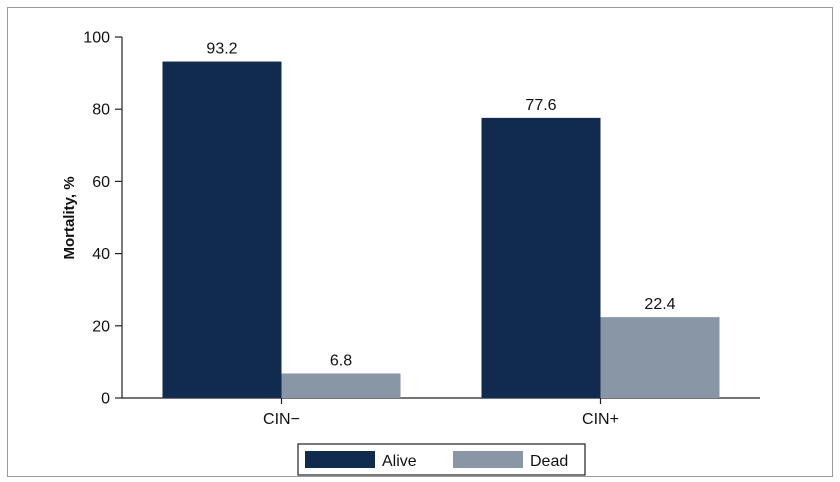  What do you see at coordinates (549, 461) in the screenshot?
I see `legend-label-dead: Dead` at bounding box center [549, 461].